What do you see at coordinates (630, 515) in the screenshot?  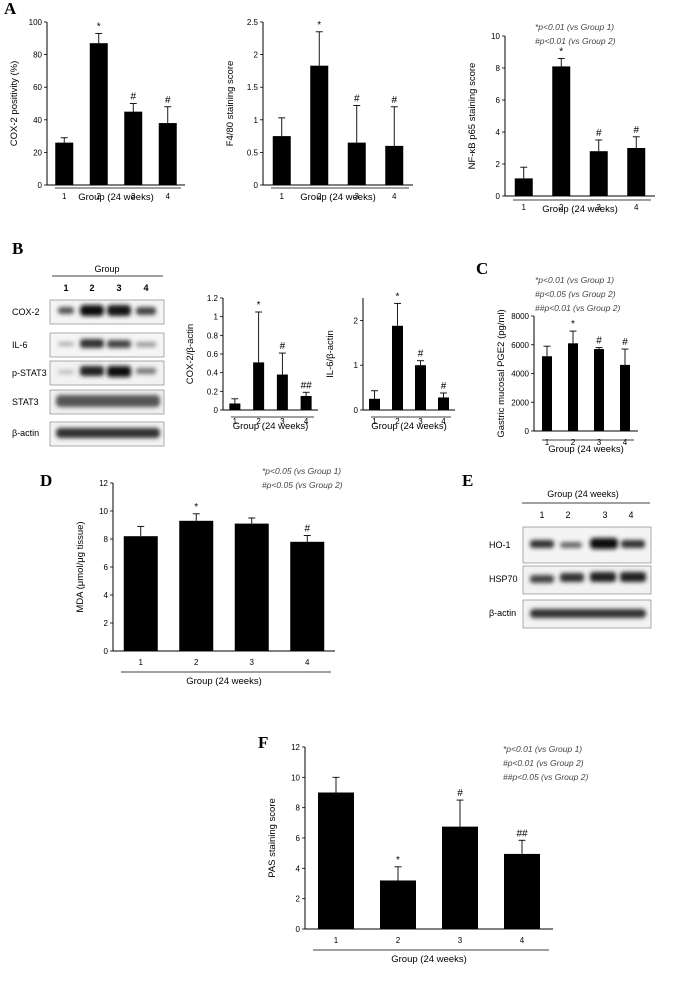 I see `blot-e-lane: 4` at bounding box center [630, 515].